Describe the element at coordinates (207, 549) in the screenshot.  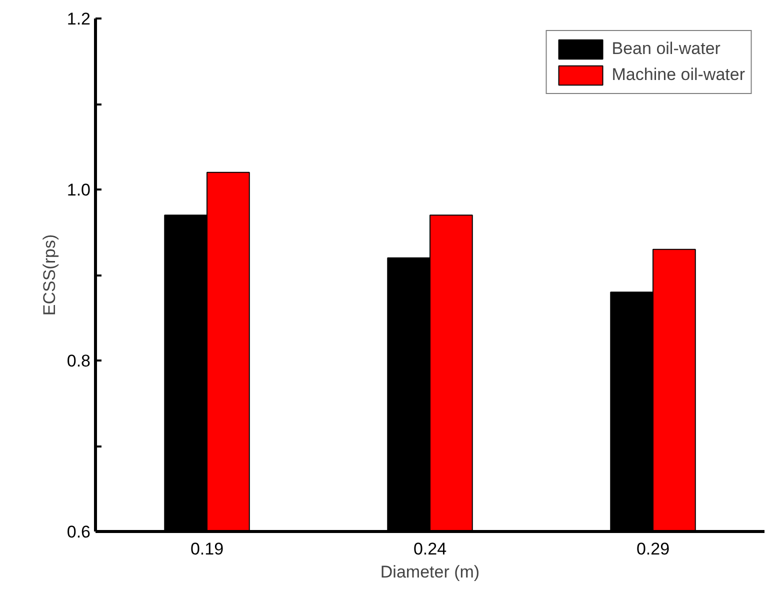
I see `x-tick-label: 0.19` at that location.